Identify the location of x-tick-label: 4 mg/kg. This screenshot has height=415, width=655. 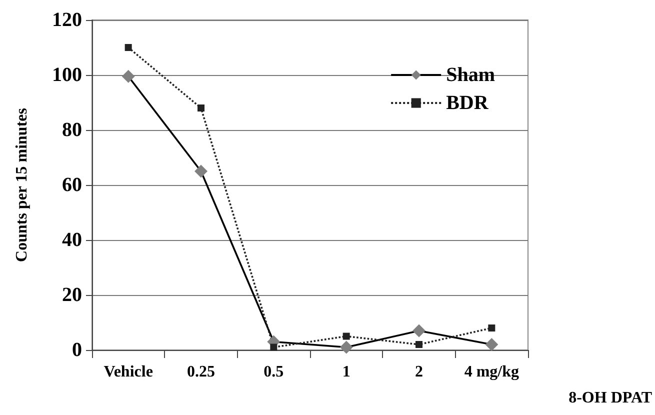
(492, 372).